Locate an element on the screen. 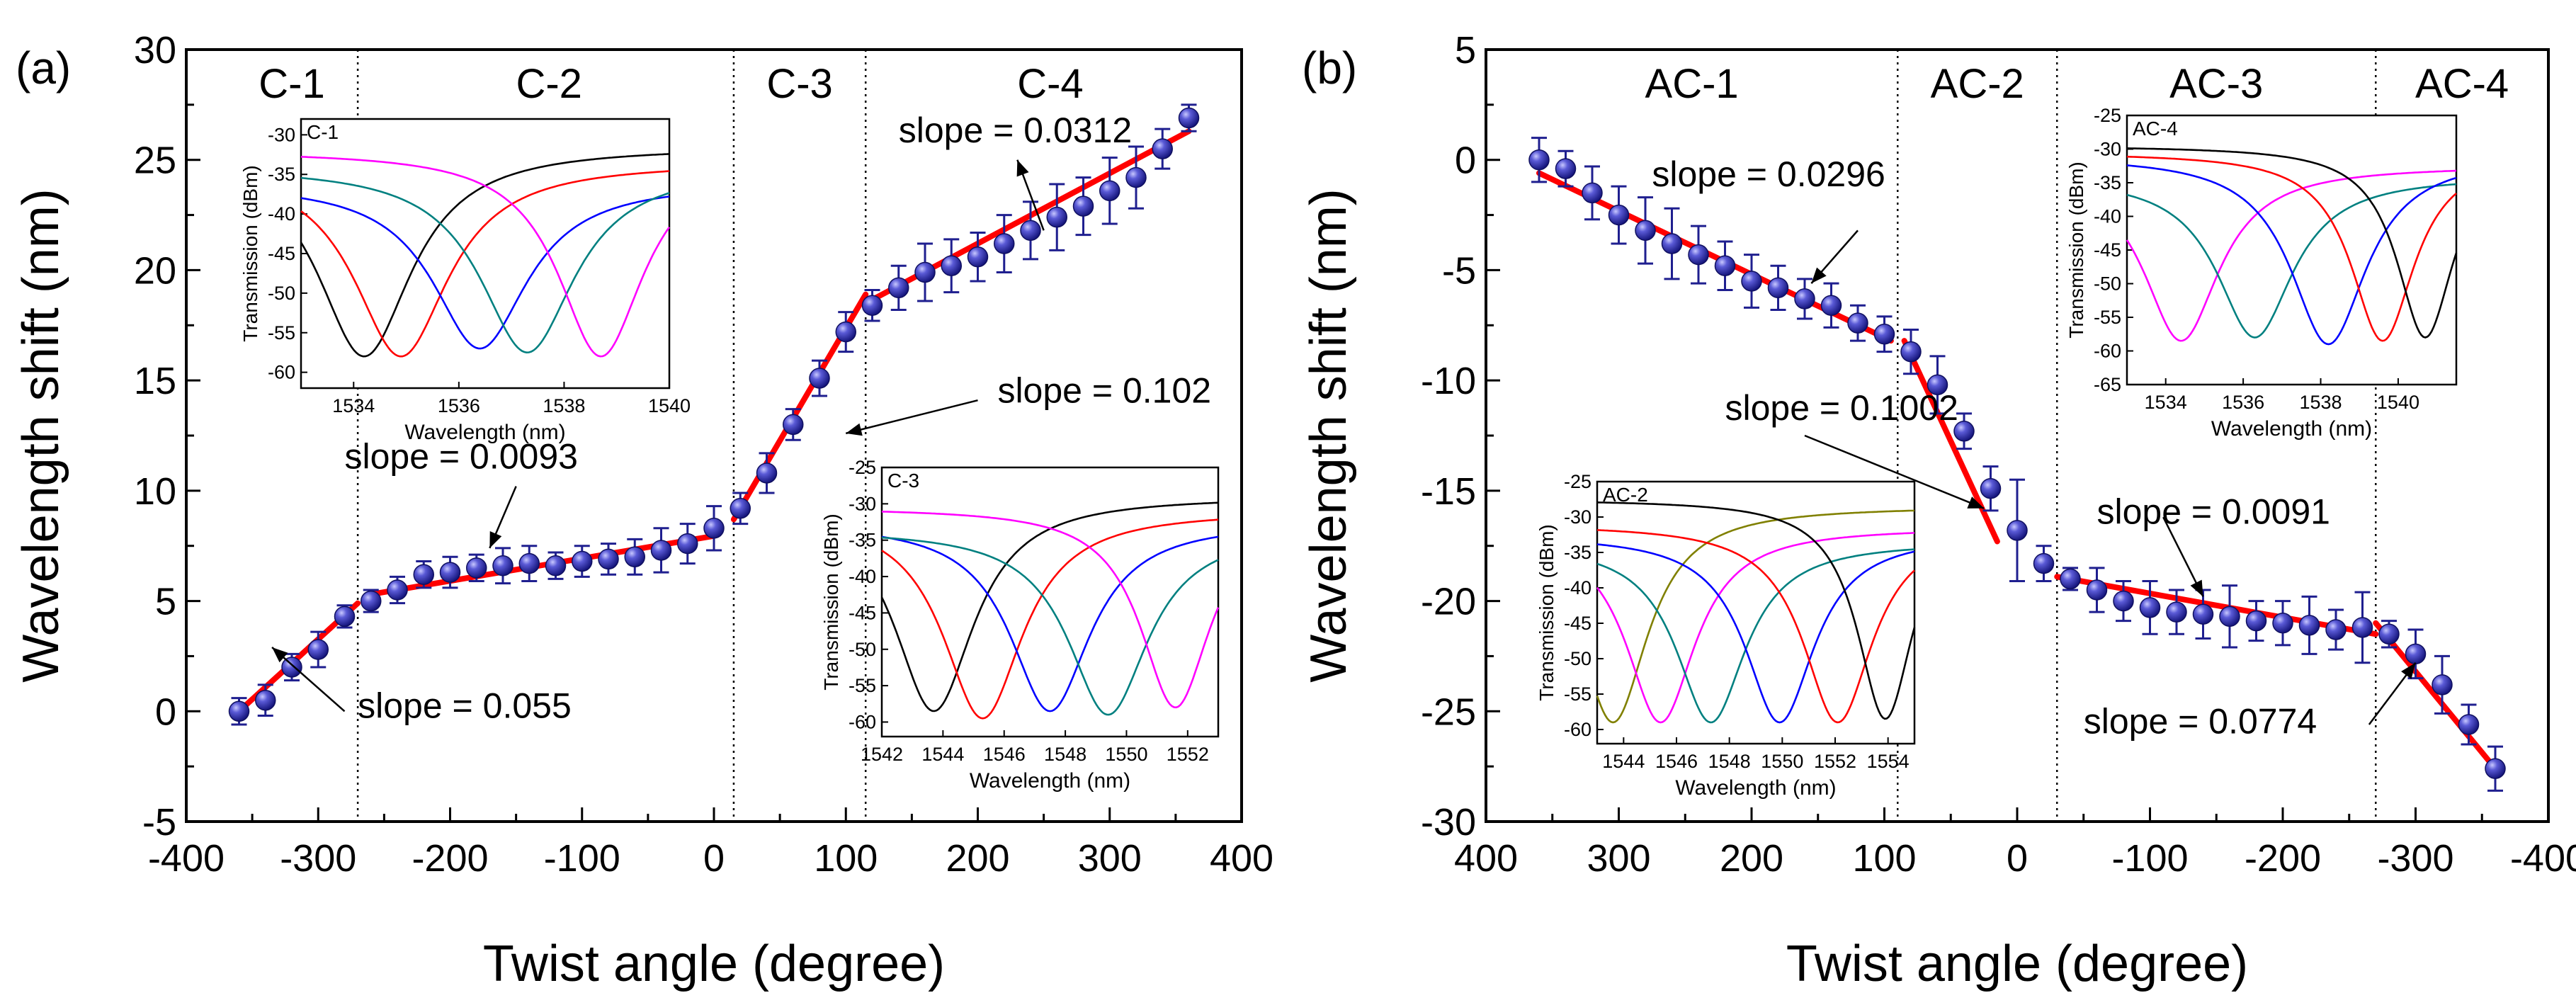 Image resolution: width=2576 pixels, height=1005 pixels. inset-spectrum-red is located at coordinates (1050, 619).